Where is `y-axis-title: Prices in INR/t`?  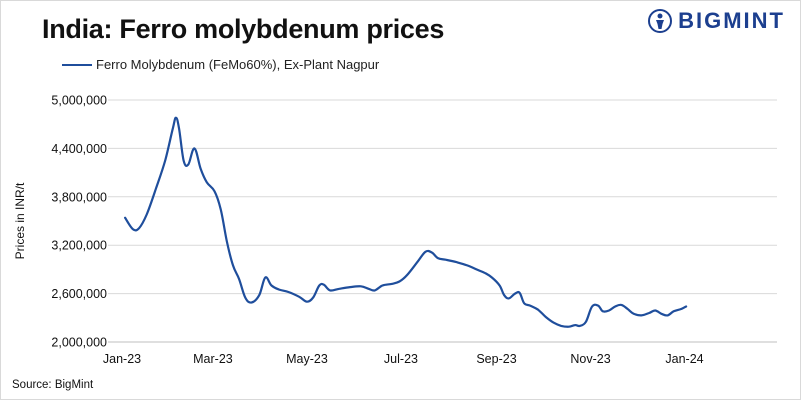 y-axis-title: Prices in INR/t is located at coordinates (20, 220).